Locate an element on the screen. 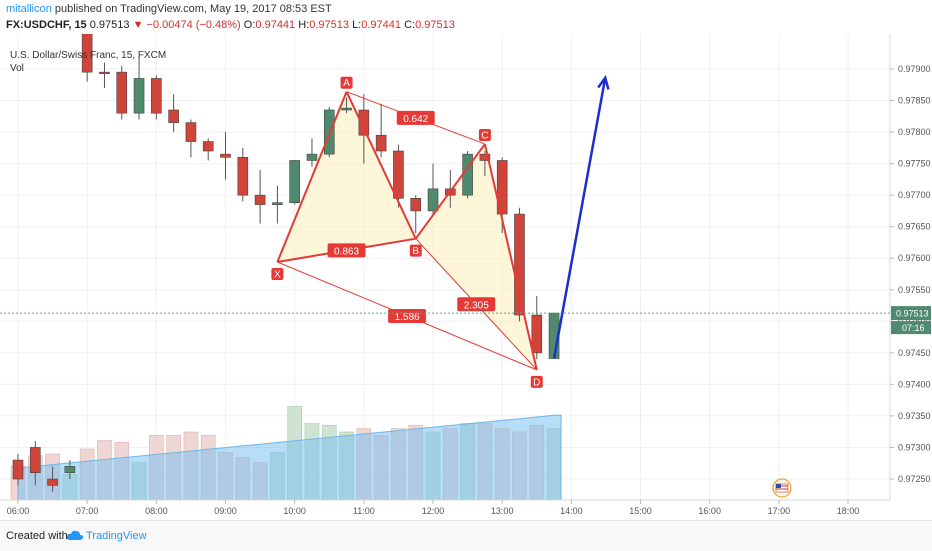 Image resolution: width=932 pixels, height=551 pixels. price-tick-label: 0.97600 is located at coordinates (914, 258).